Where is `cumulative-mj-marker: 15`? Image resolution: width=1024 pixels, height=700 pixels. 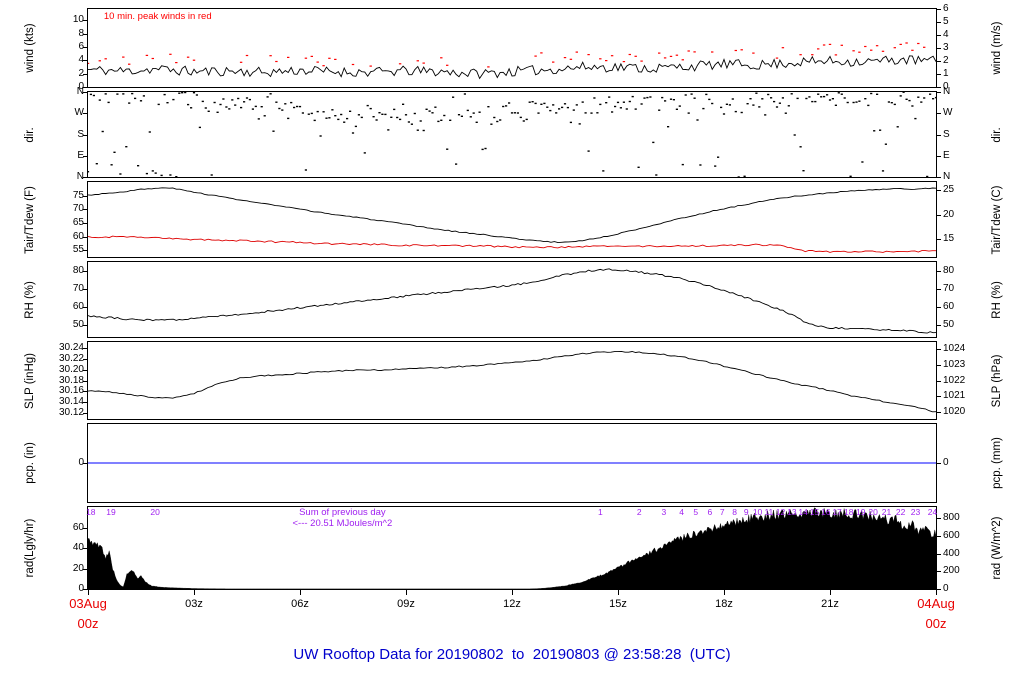 cumulative-mj-marker: 15 is located at coordinates (814, 512).